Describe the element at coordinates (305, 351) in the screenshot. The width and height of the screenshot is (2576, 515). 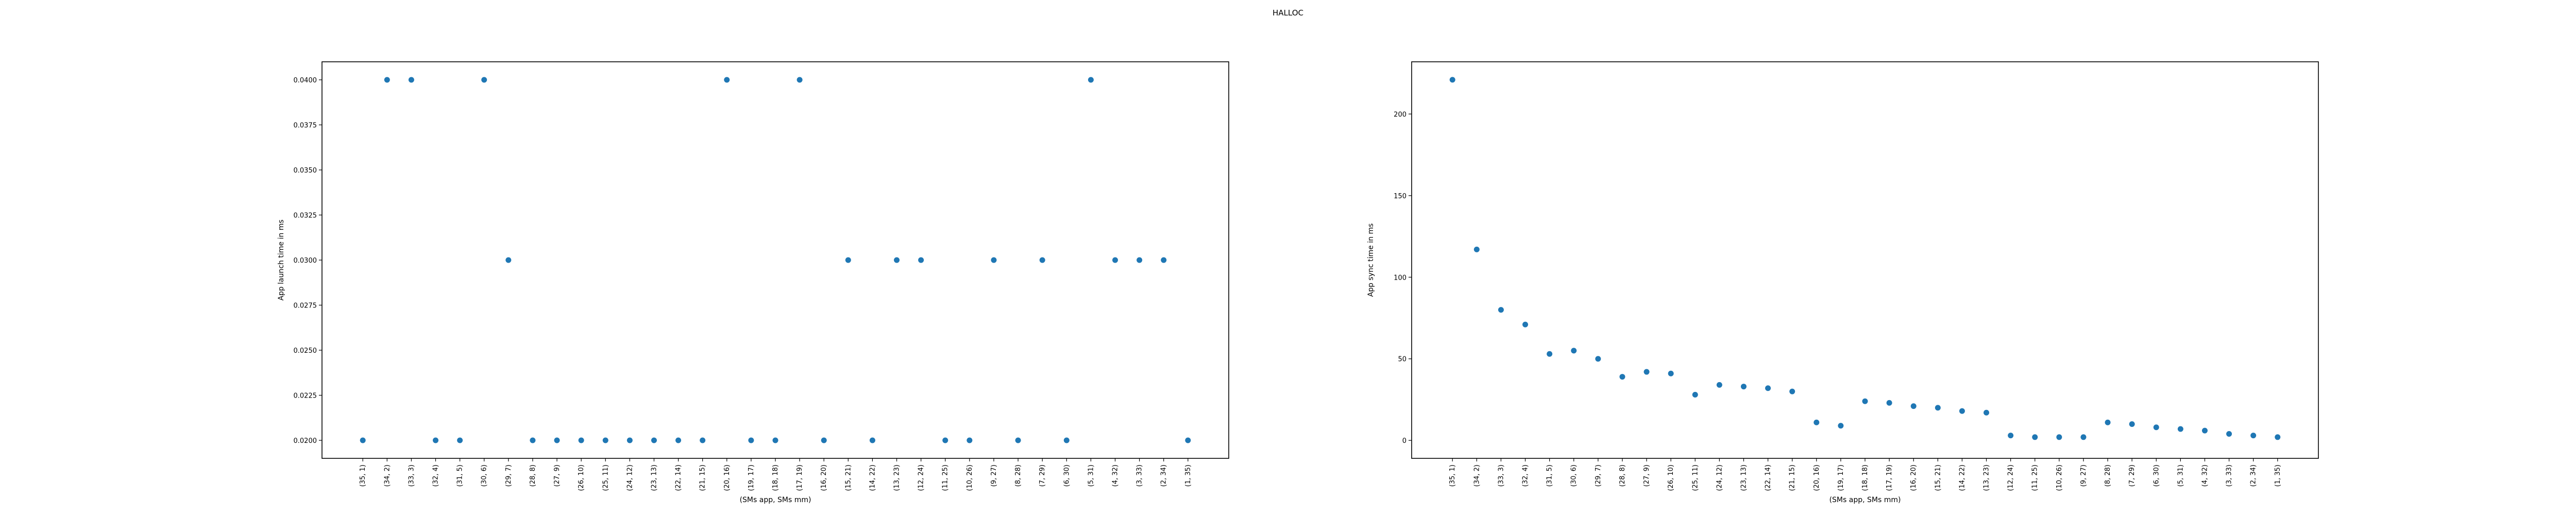
I see `y-tick-label: 0.0250` at that location.